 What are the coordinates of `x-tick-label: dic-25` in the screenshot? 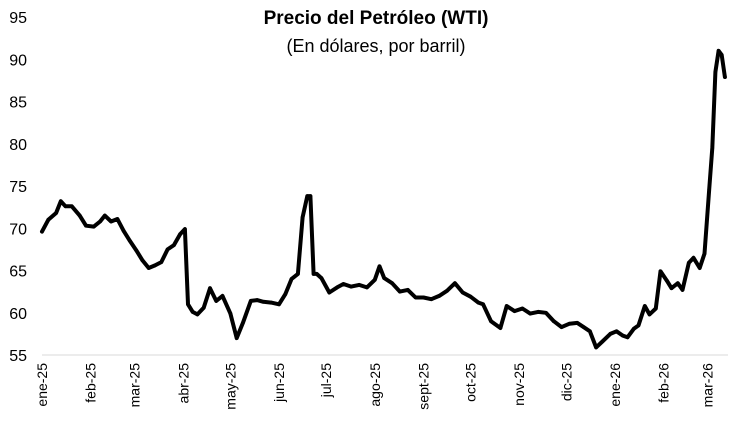 It's located at (566, 382).